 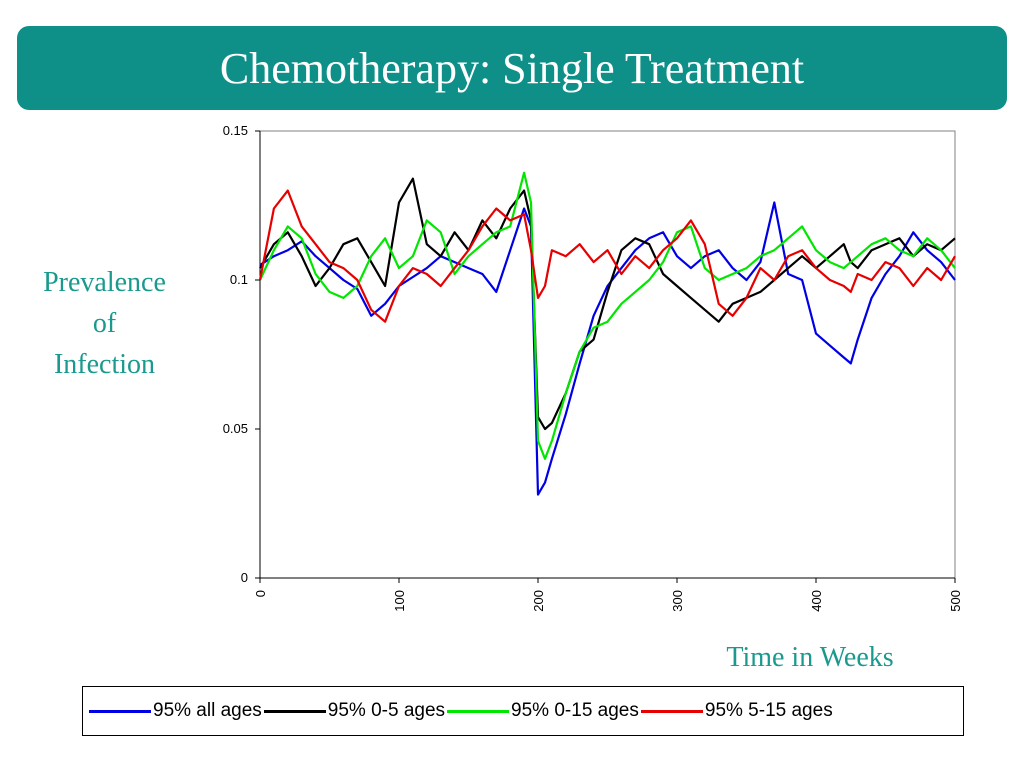 I want to click on y-tick-label: 0, so click(x=244, y=577).